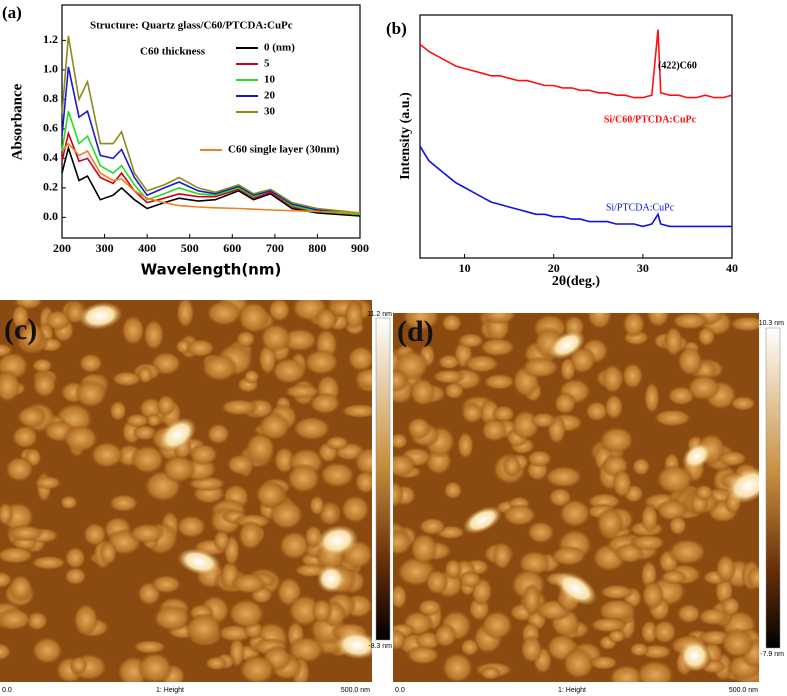 The width and height of the screenshot is (787, 696). I want to click on series-line, so click(211, 163).